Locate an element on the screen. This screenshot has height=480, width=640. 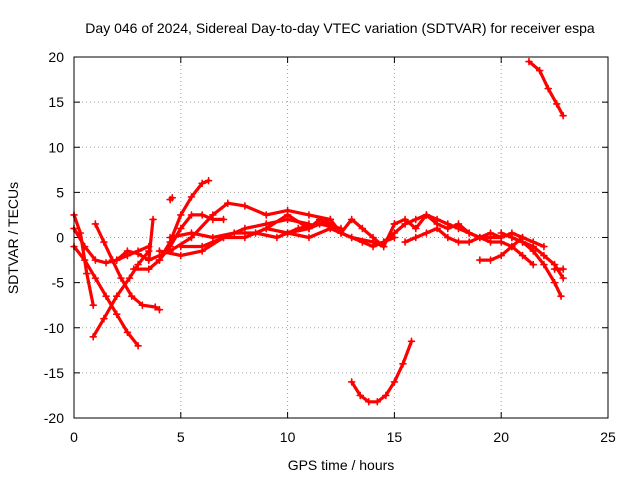
y-tick-label: 0 is located at coordinates (60, 238).